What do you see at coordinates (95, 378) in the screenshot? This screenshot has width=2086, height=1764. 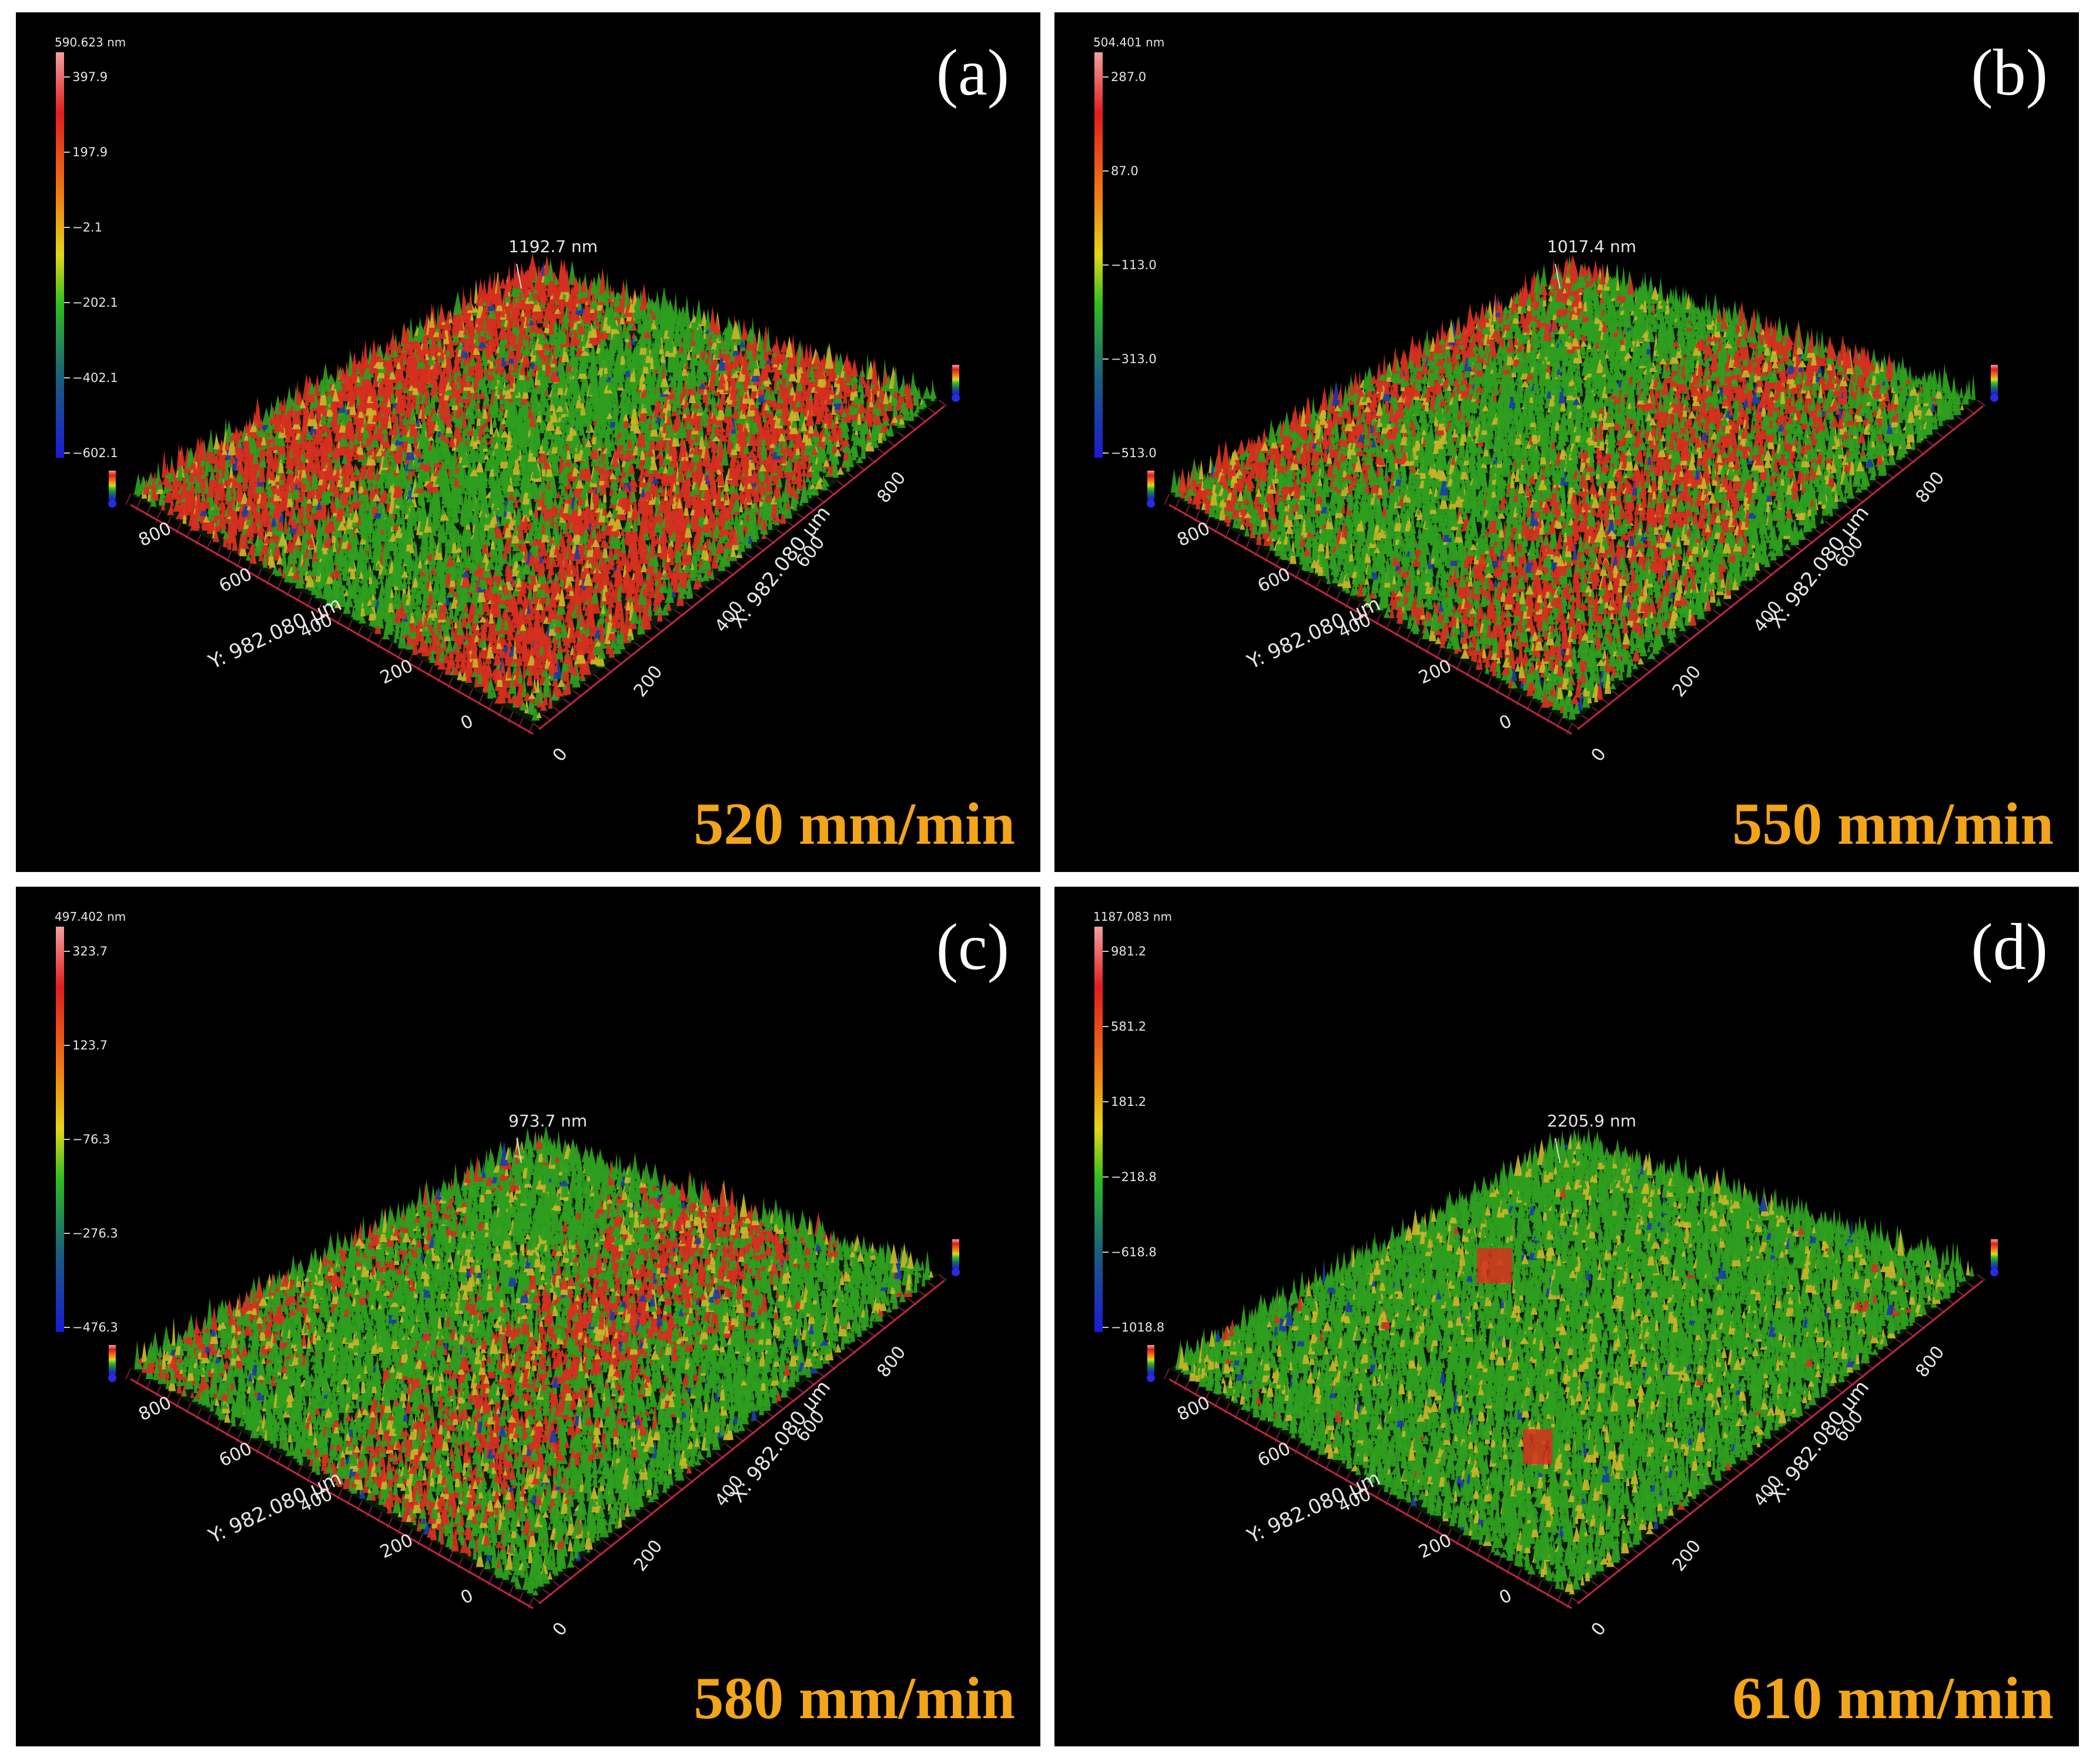 I see `scale-tick-label: −402.1` at bounding box center [95, 378].